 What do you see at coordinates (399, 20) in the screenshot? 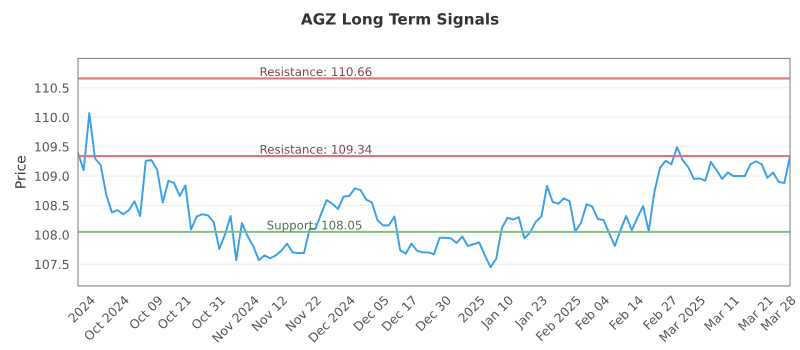
I see `chart-title: AGZ Long Term Signals` at bounding box center [399, 20].